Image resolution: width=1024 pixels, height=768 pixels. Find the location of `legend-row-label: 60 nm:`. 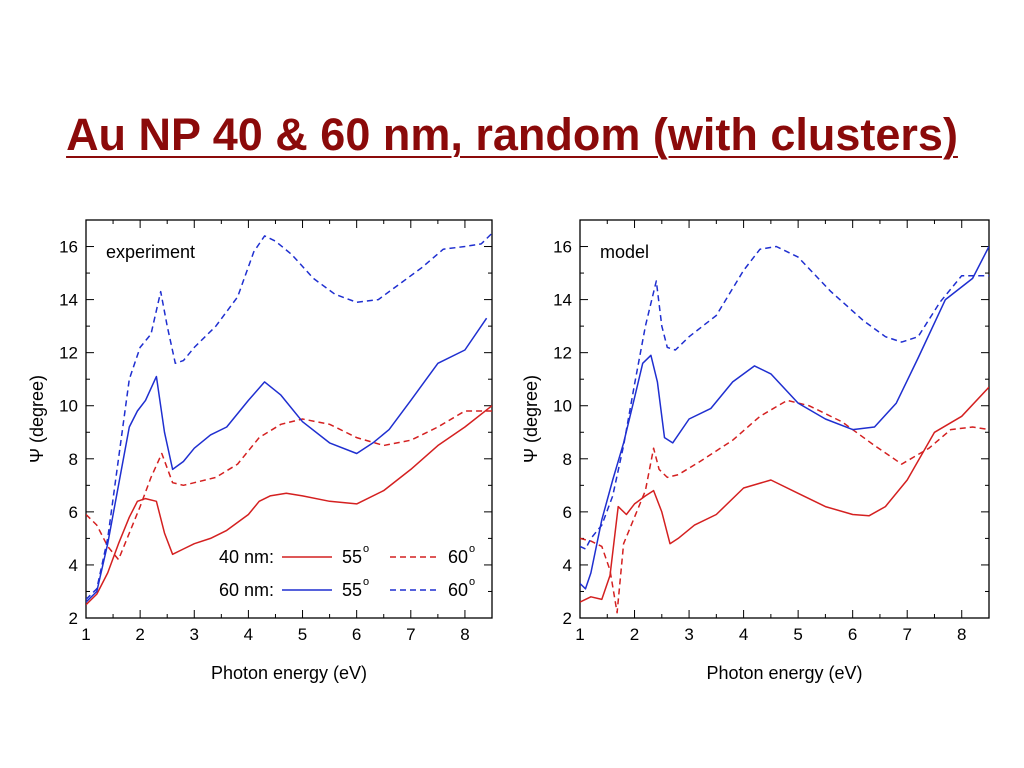

legend-row-label: 60 nm: is located at coordinates (246, 590).